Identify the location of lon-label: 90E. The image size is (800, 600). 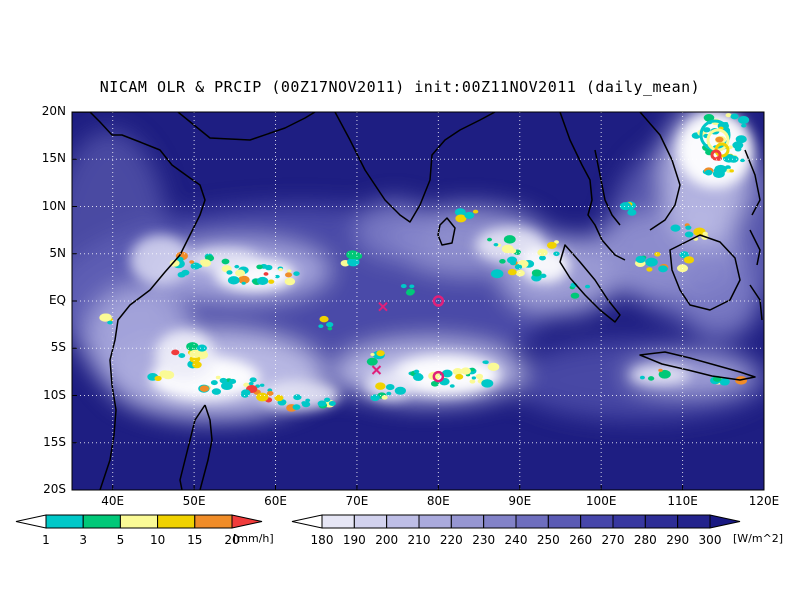
(520, 501).